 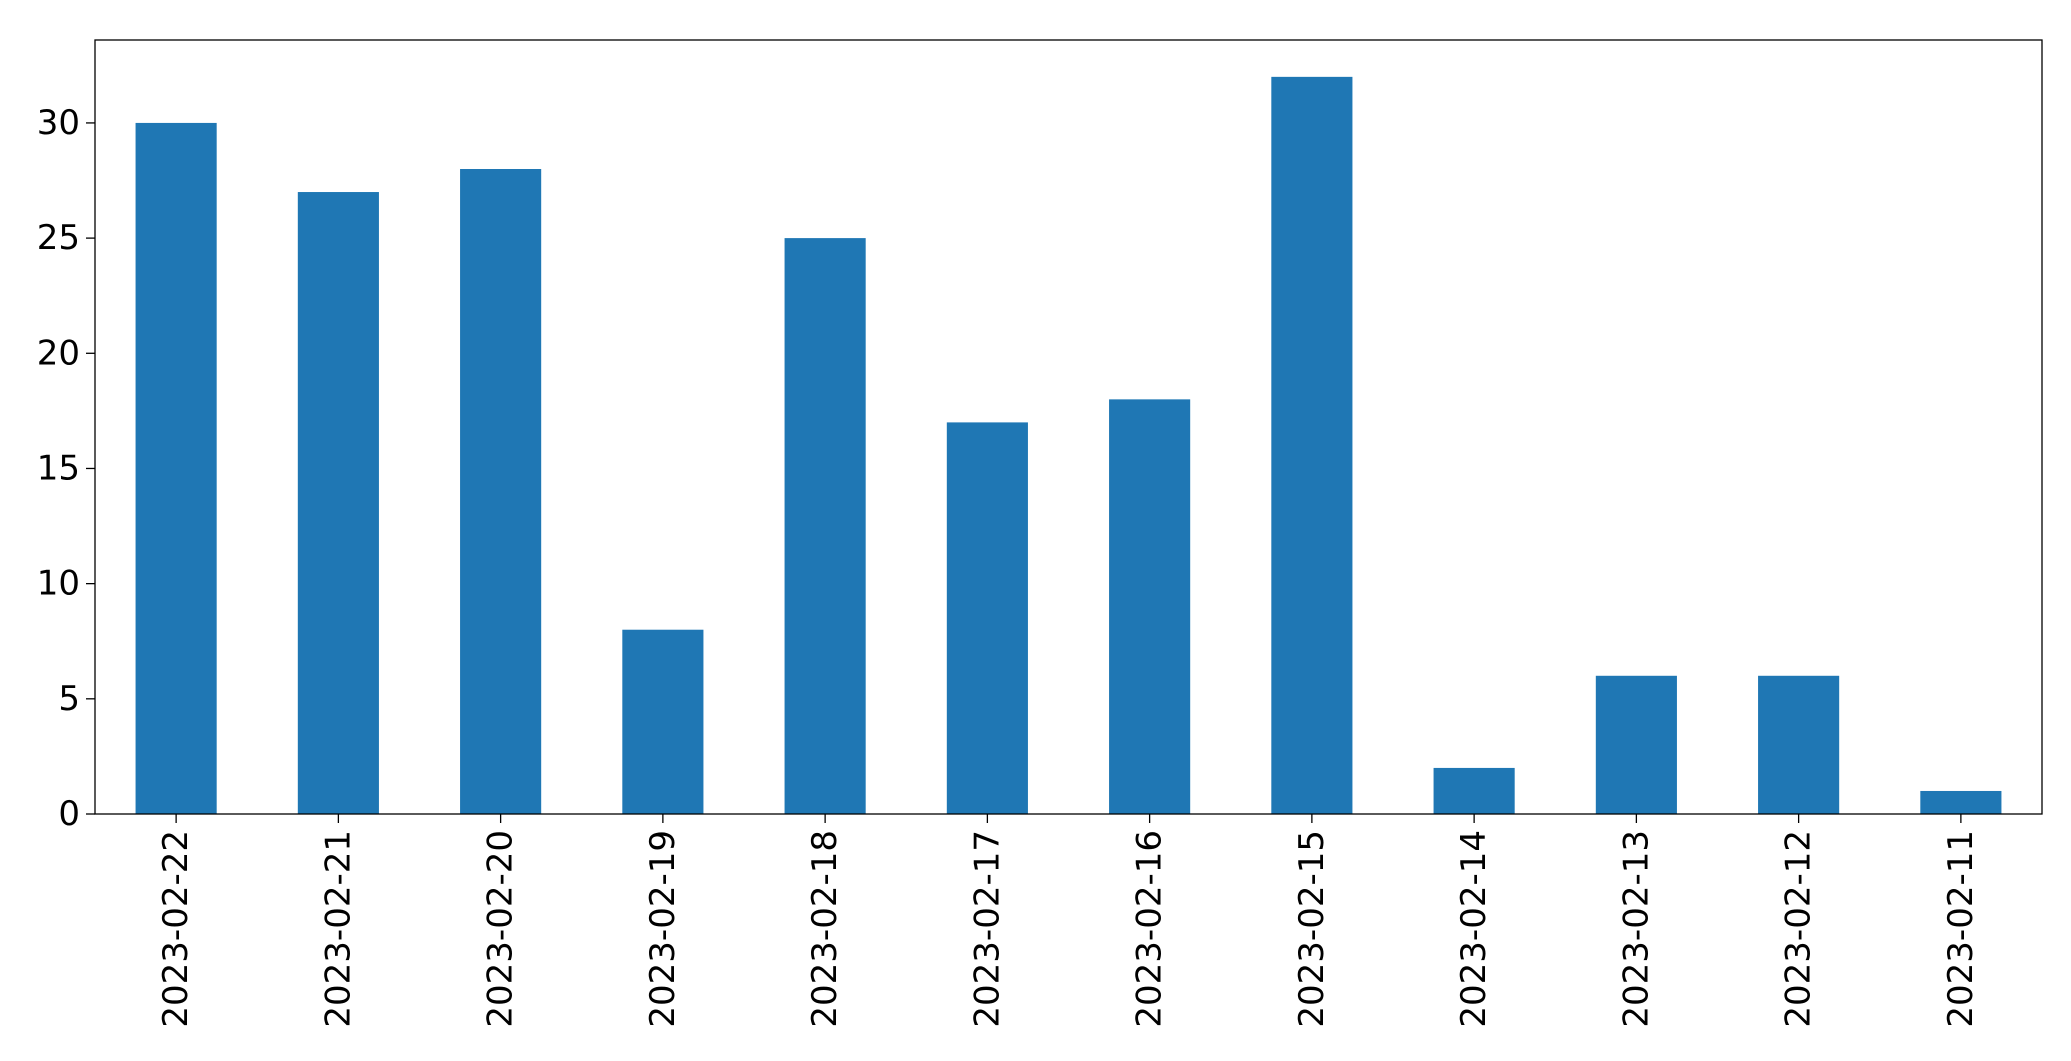 I want to click on x-tick-label: 2023-02-14, so click(x=1474, y=929).